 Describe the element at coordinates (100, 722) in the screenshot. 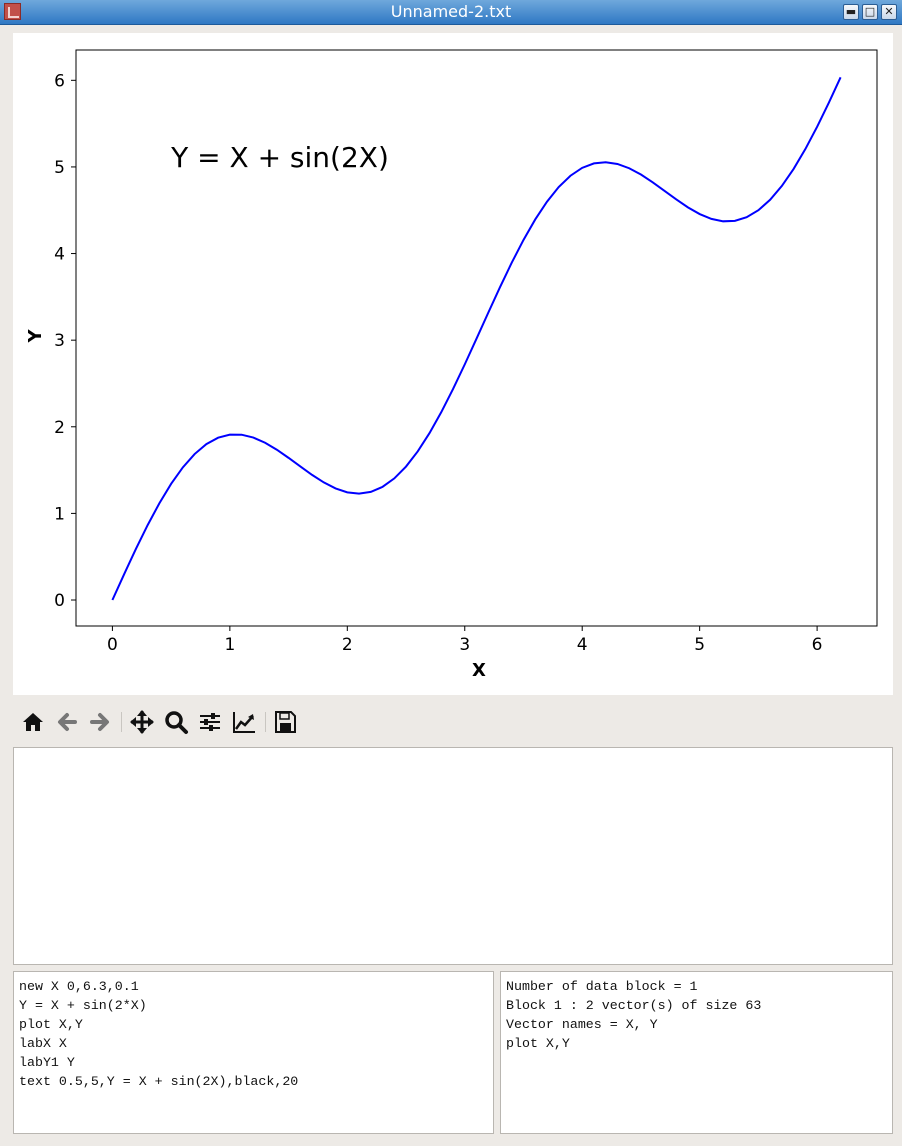

I see `forward-arrow-icon` at that location.